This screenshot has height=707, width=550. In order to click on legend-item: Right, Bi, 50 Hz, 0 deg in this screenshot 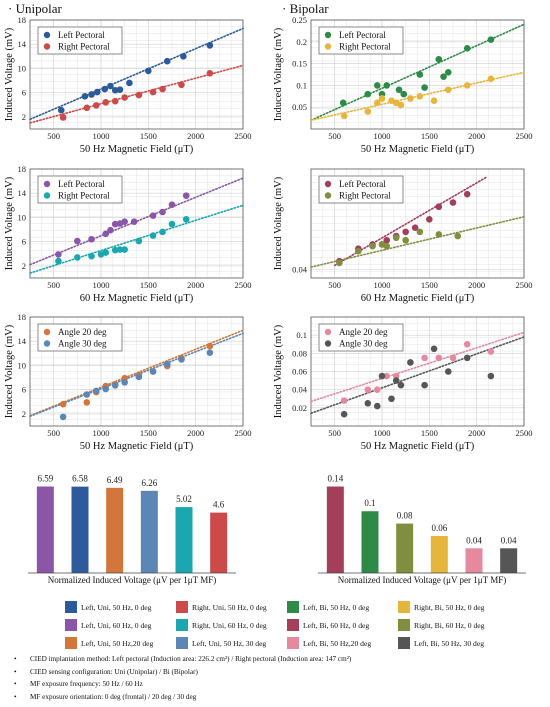, I will do `click(441, 607)`.